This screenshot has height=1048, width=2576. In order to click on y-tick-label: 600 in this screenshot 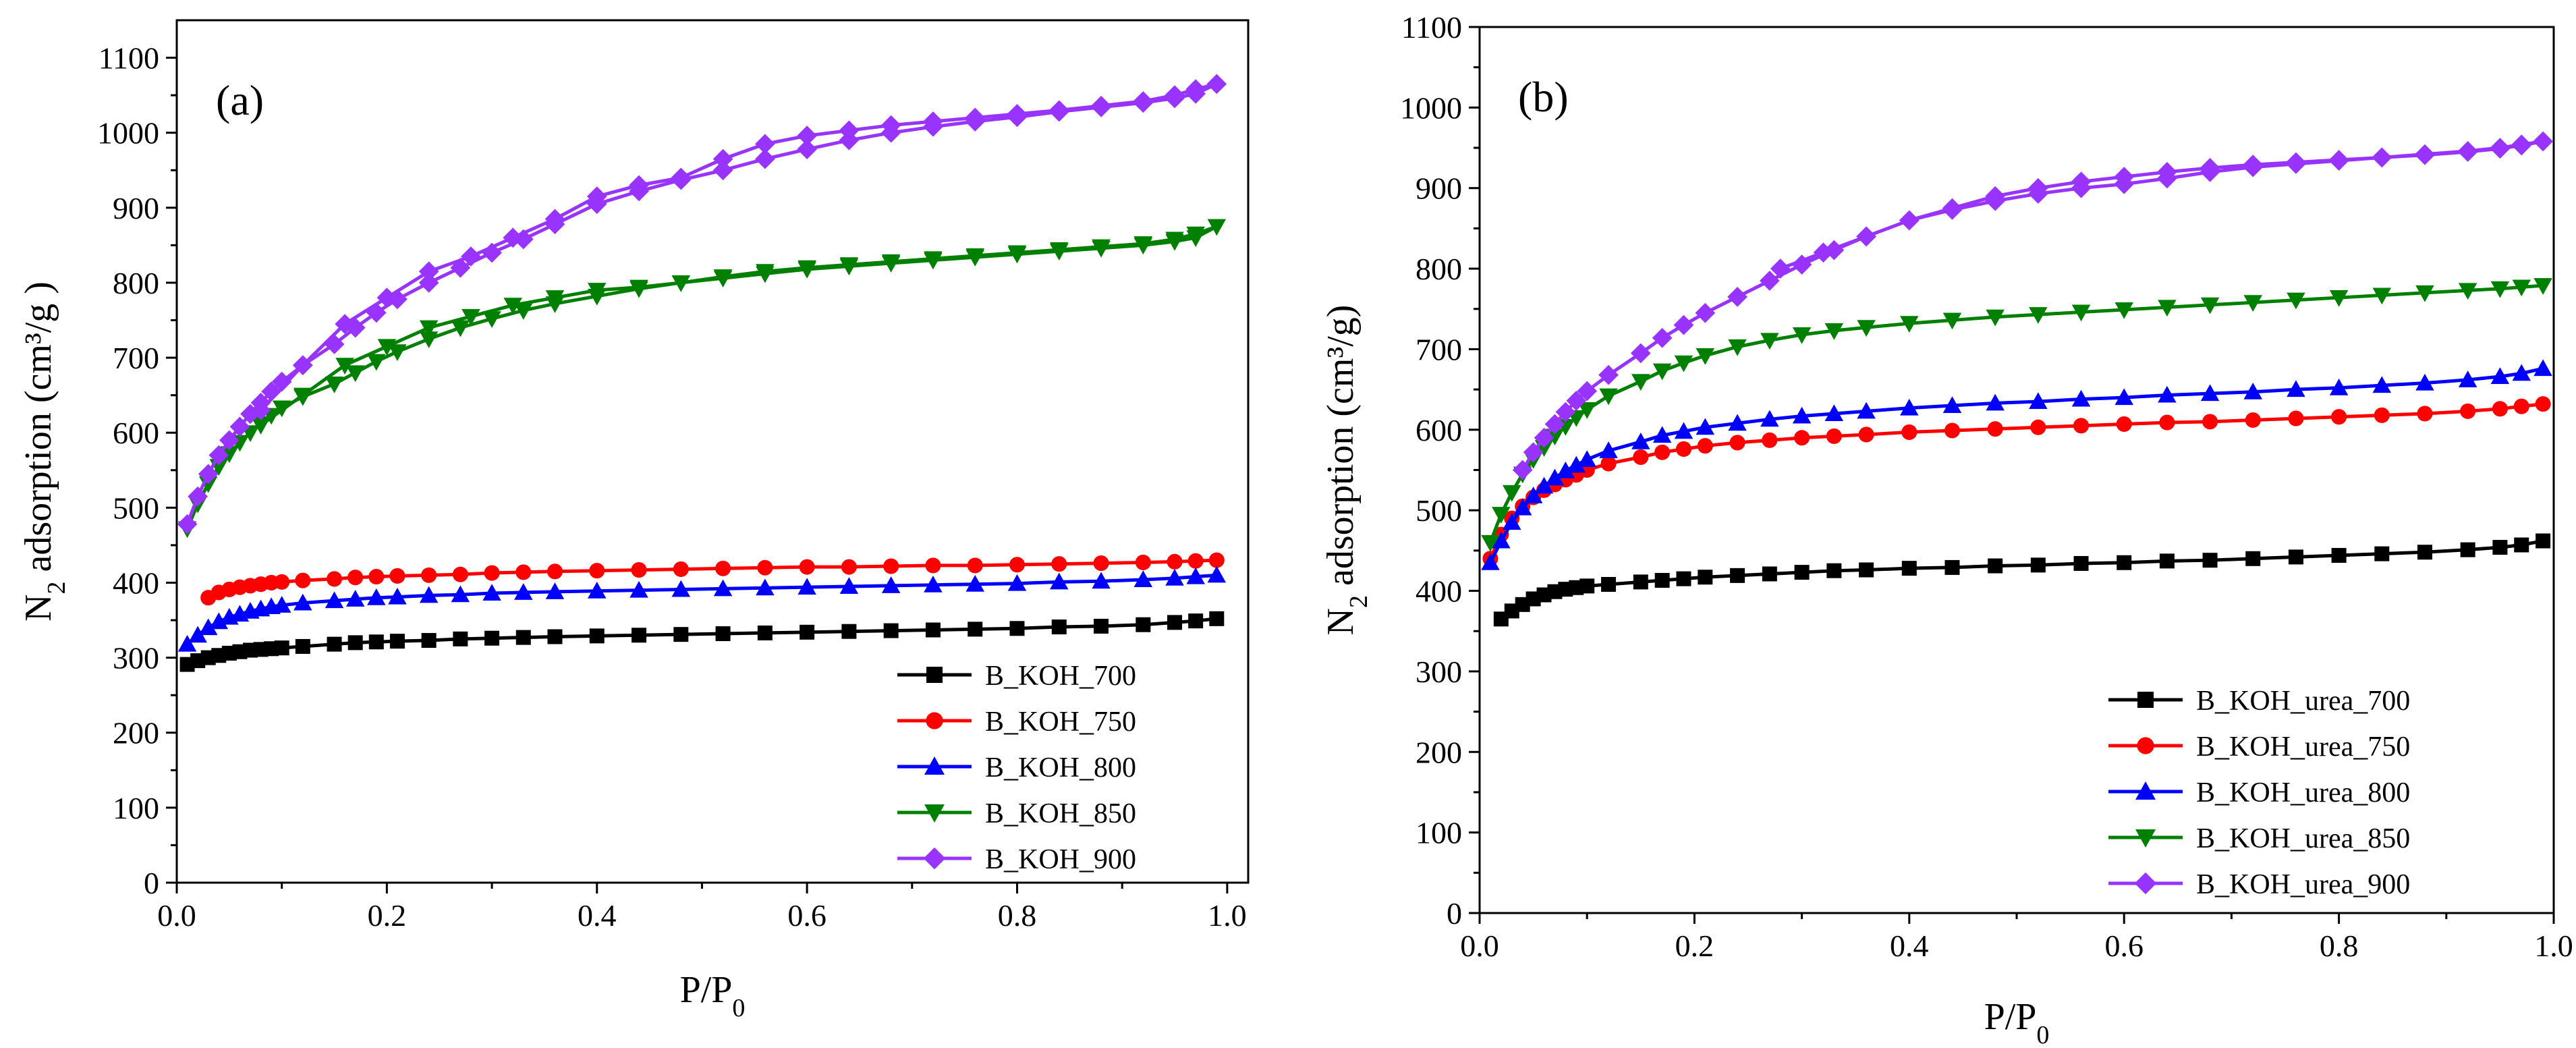, I will do `click(136, 433)`.